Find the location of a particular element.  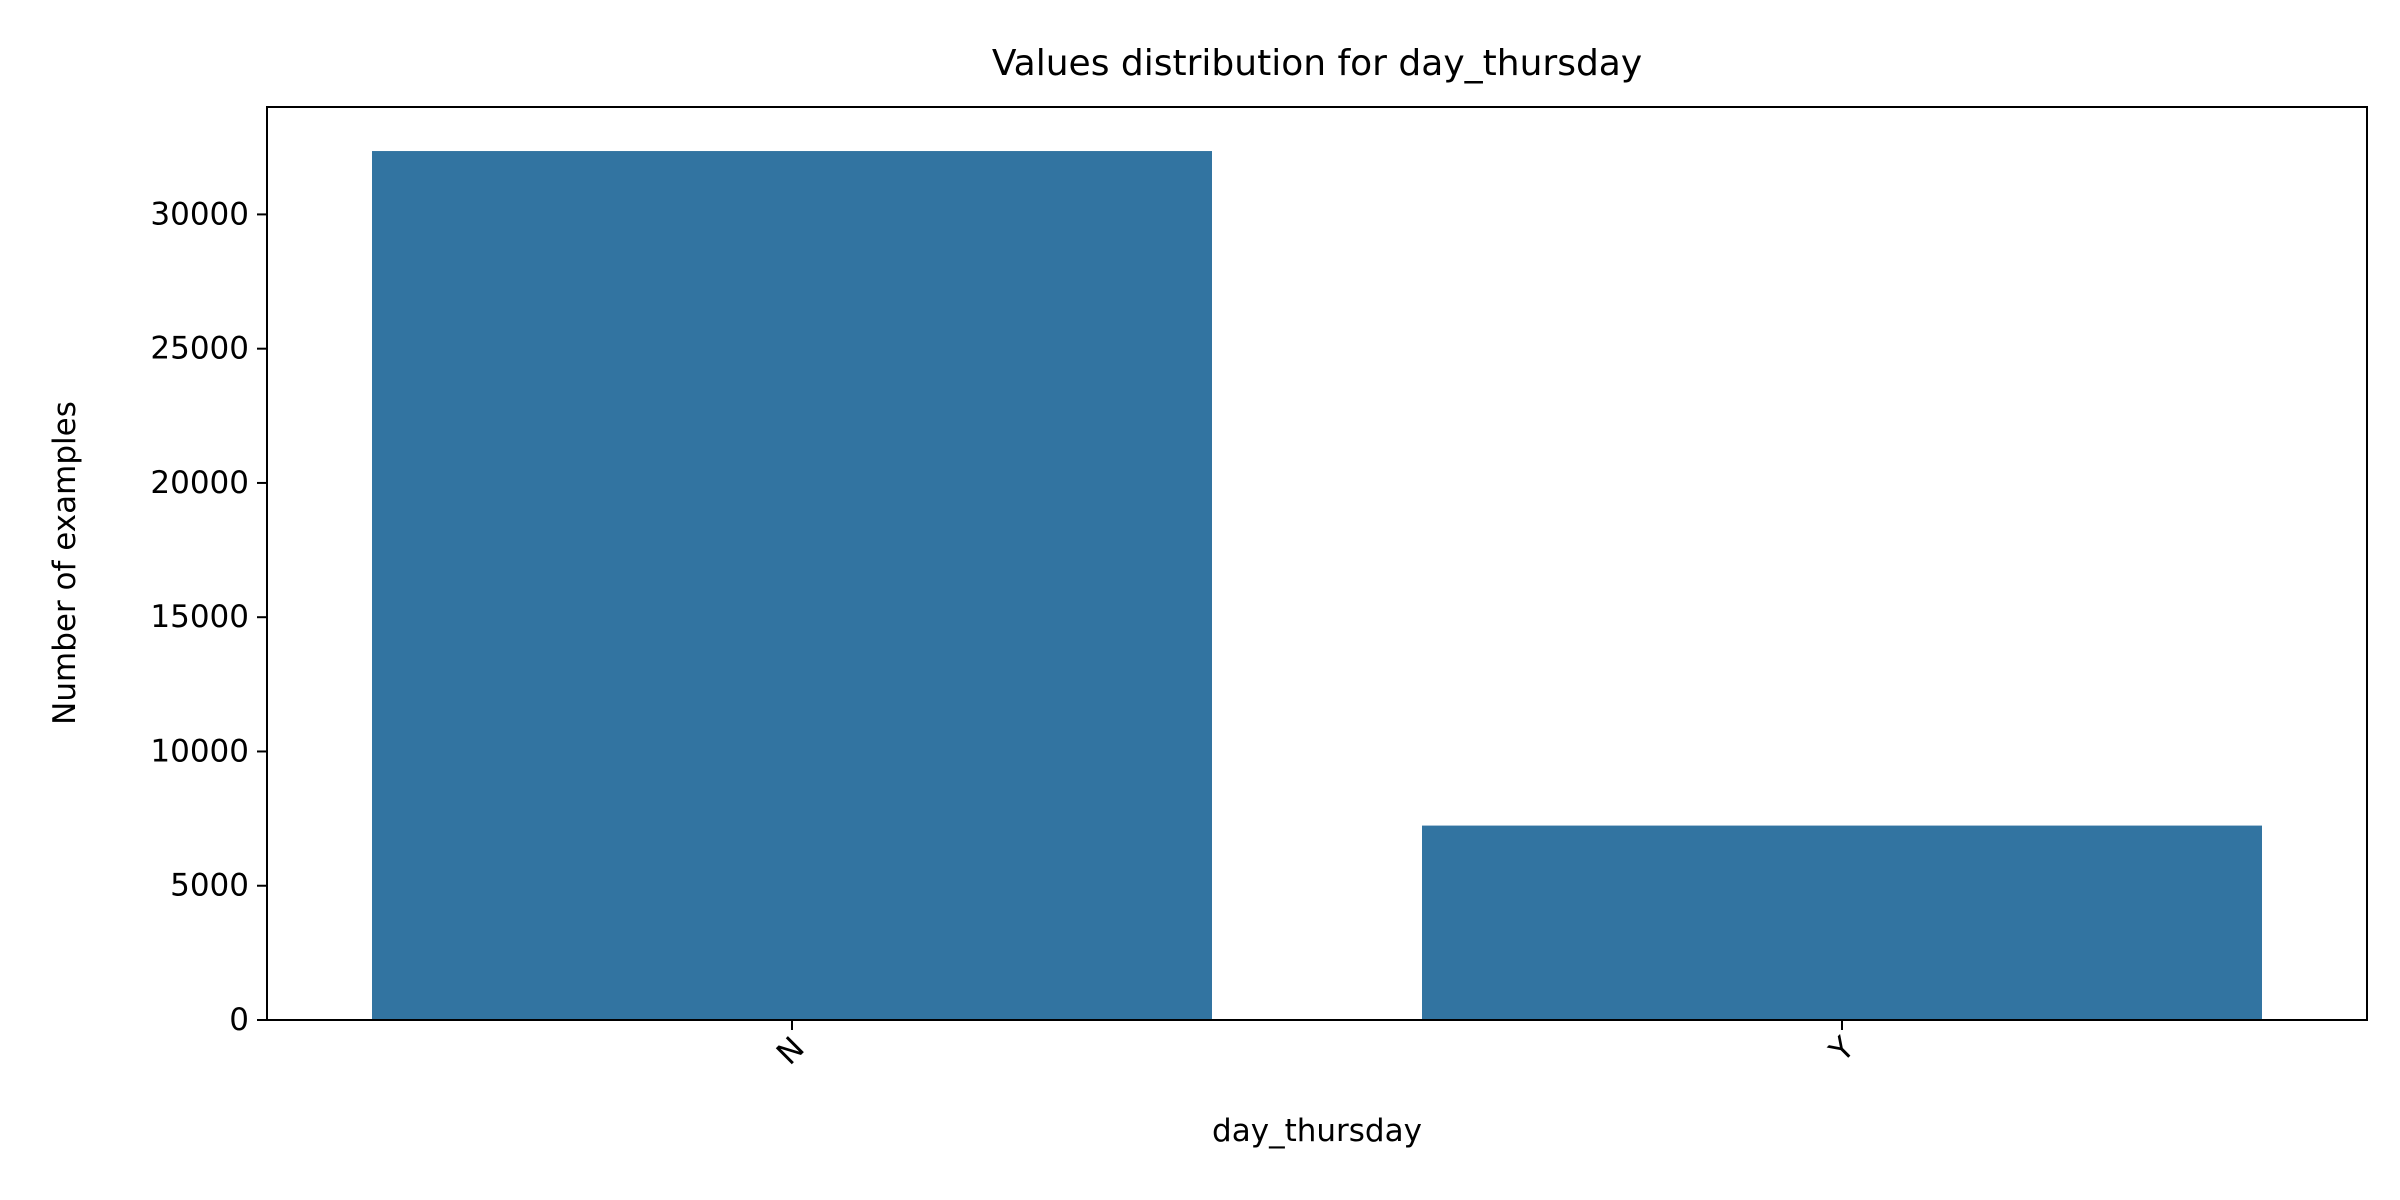

y-axis-ticks: 0 5000 10000 15000 20000 25000 30000 is located at coordinates (208, 617).